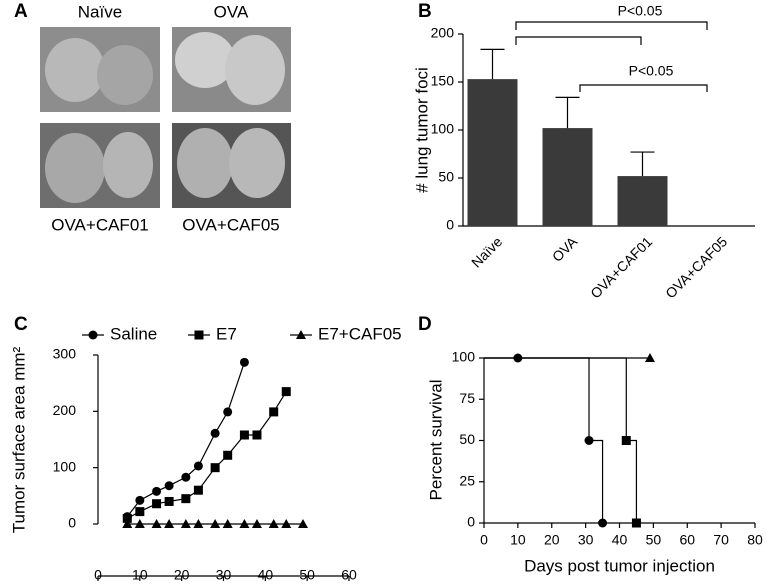 The width and height of the screenshot is (767, 584). I want to click on y-tick-label: 25, so click(467, 480).